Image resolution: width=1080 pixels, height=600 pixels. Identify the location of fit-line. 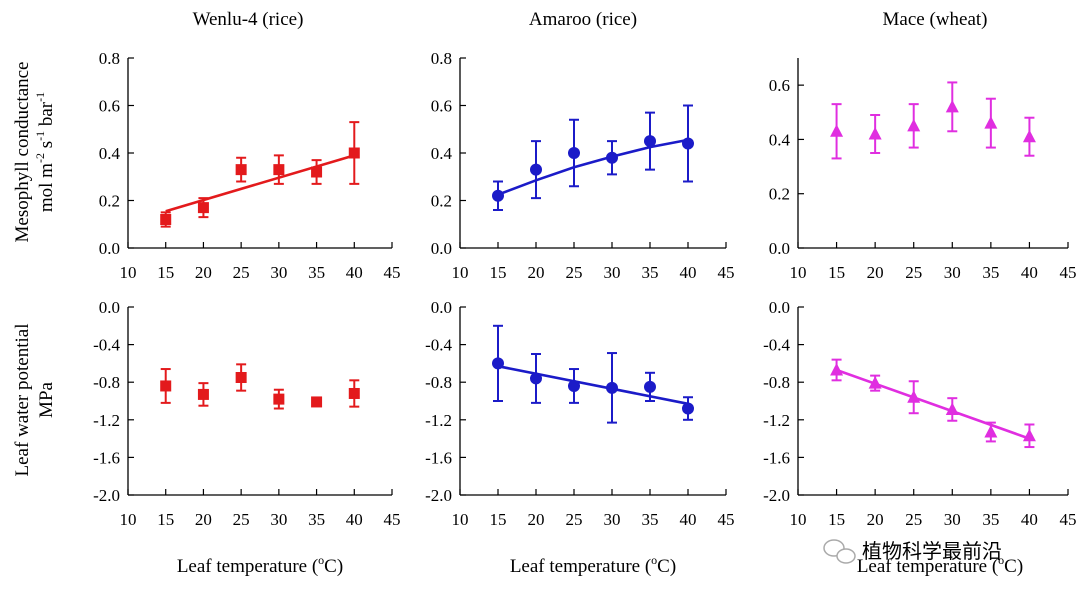
(593, 167).